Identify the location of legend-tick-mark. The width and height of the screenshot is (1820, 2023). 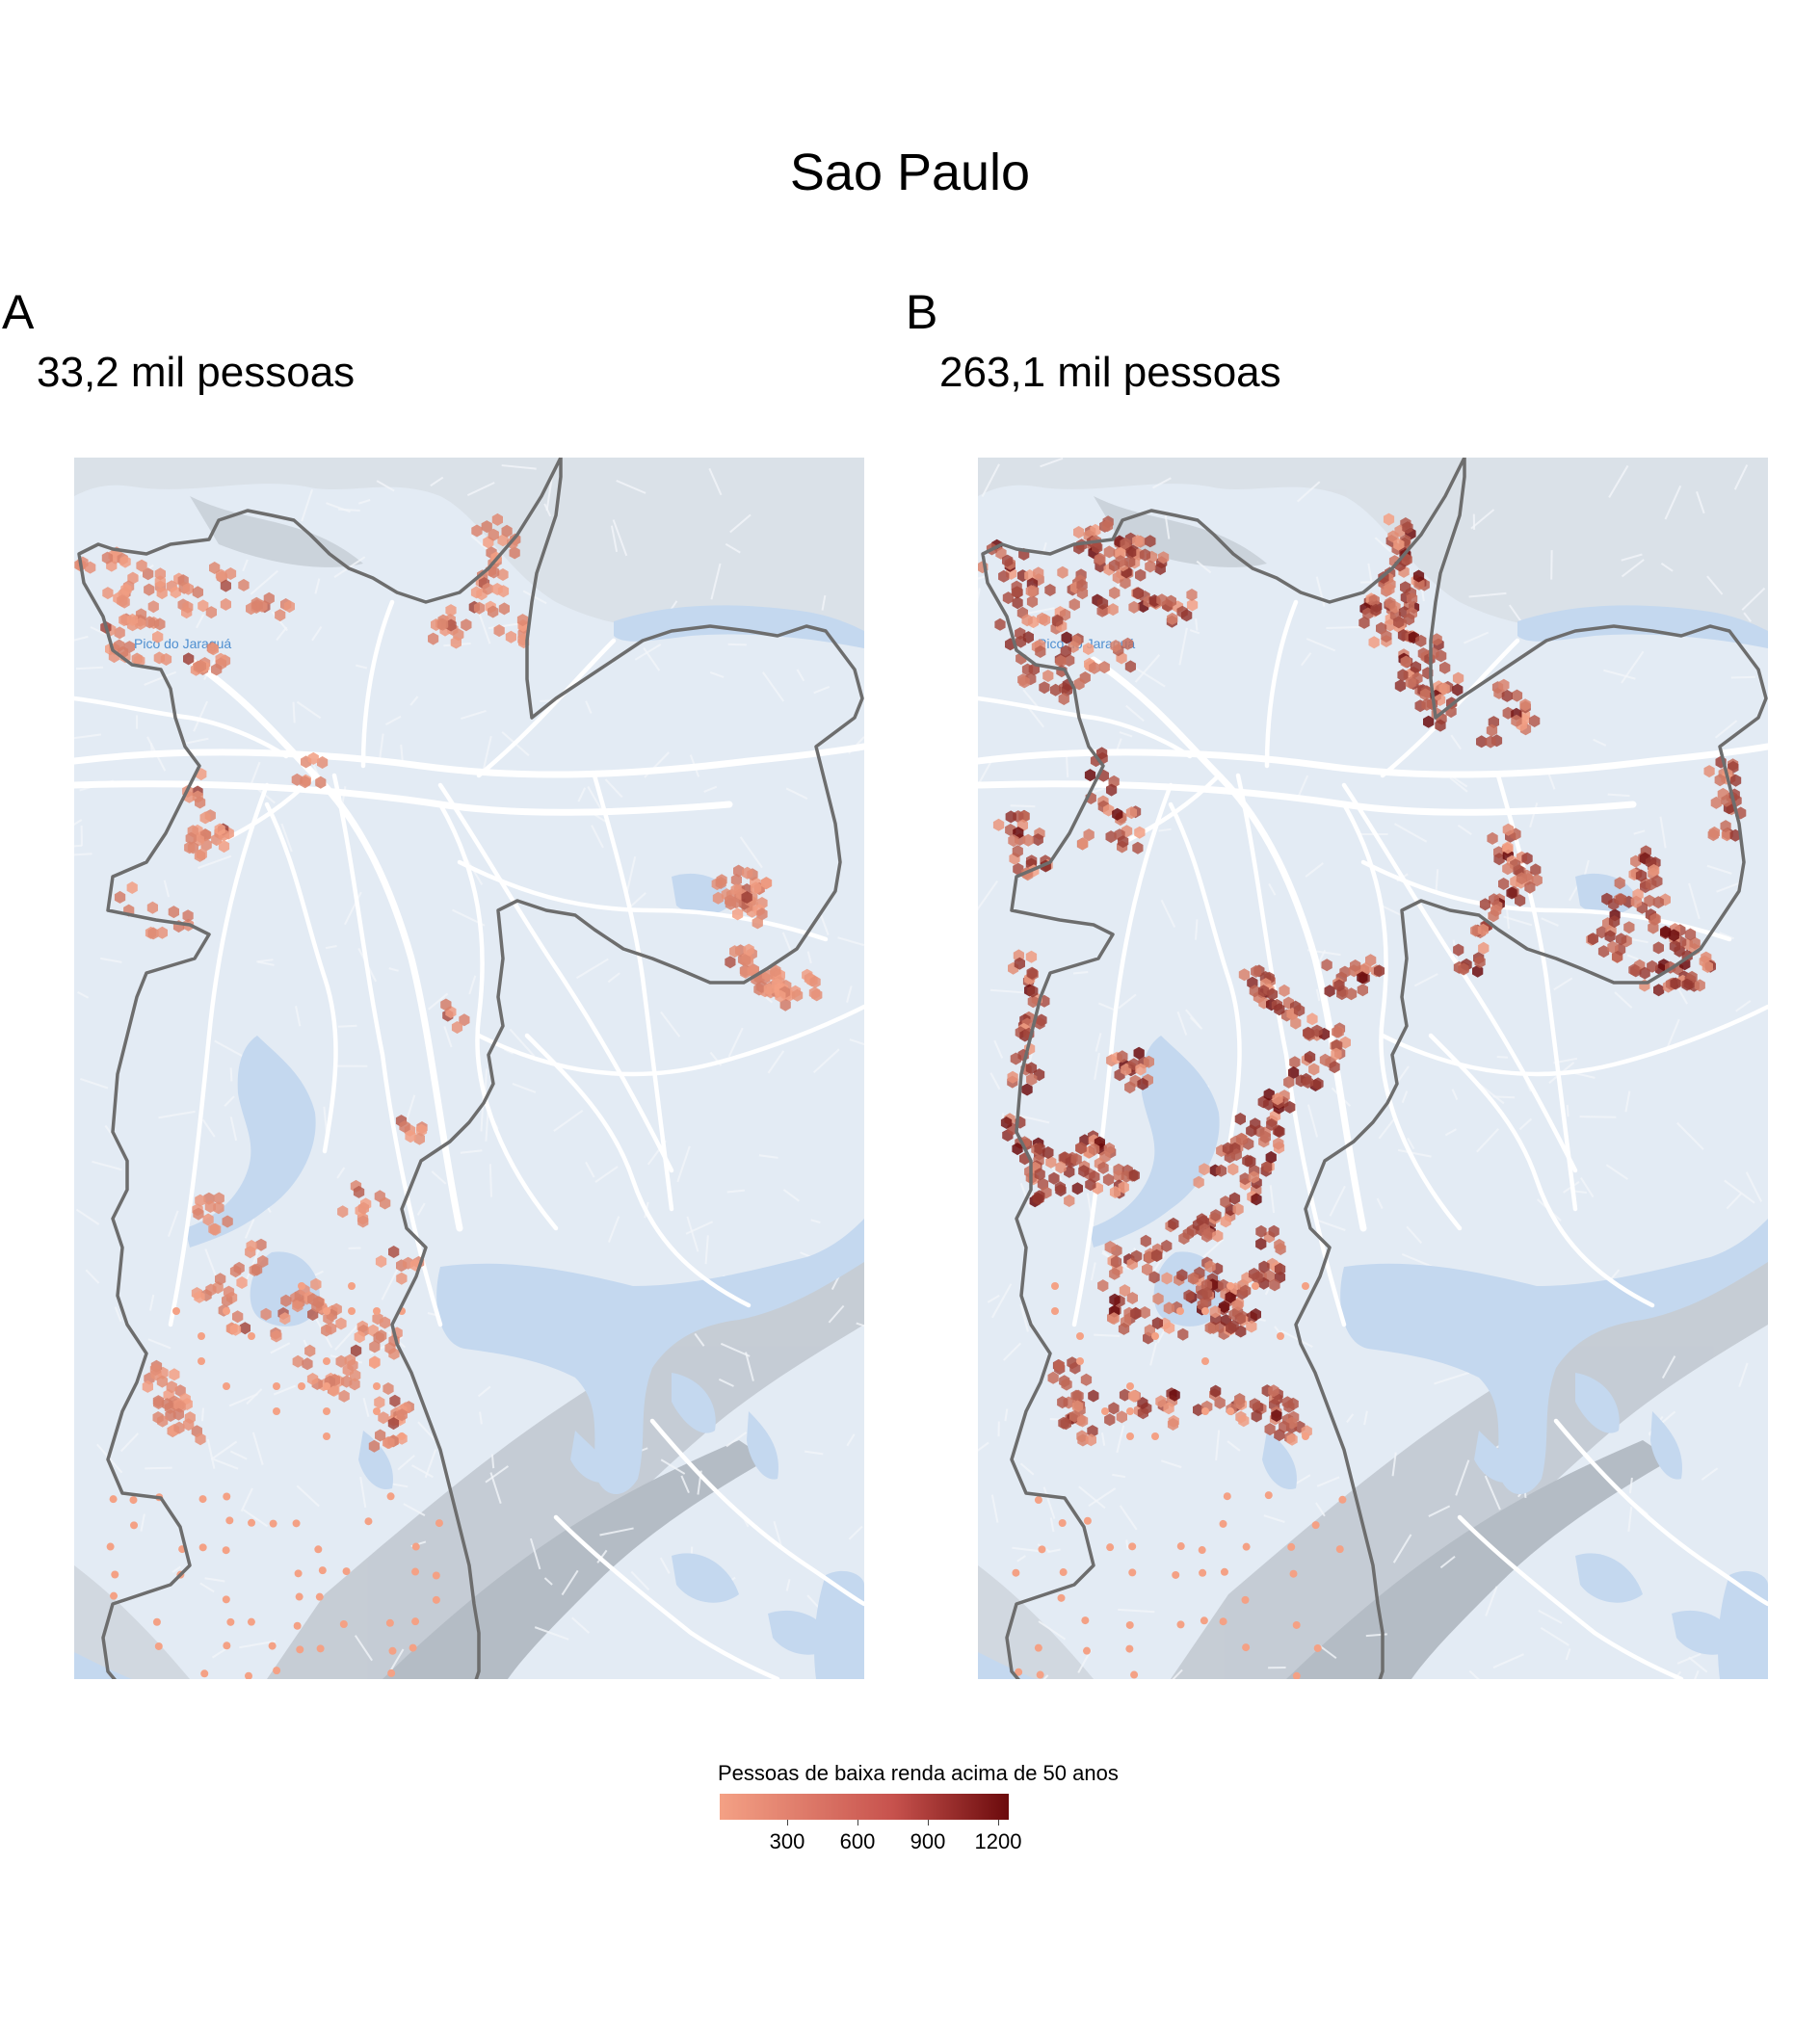
(998, 1823).